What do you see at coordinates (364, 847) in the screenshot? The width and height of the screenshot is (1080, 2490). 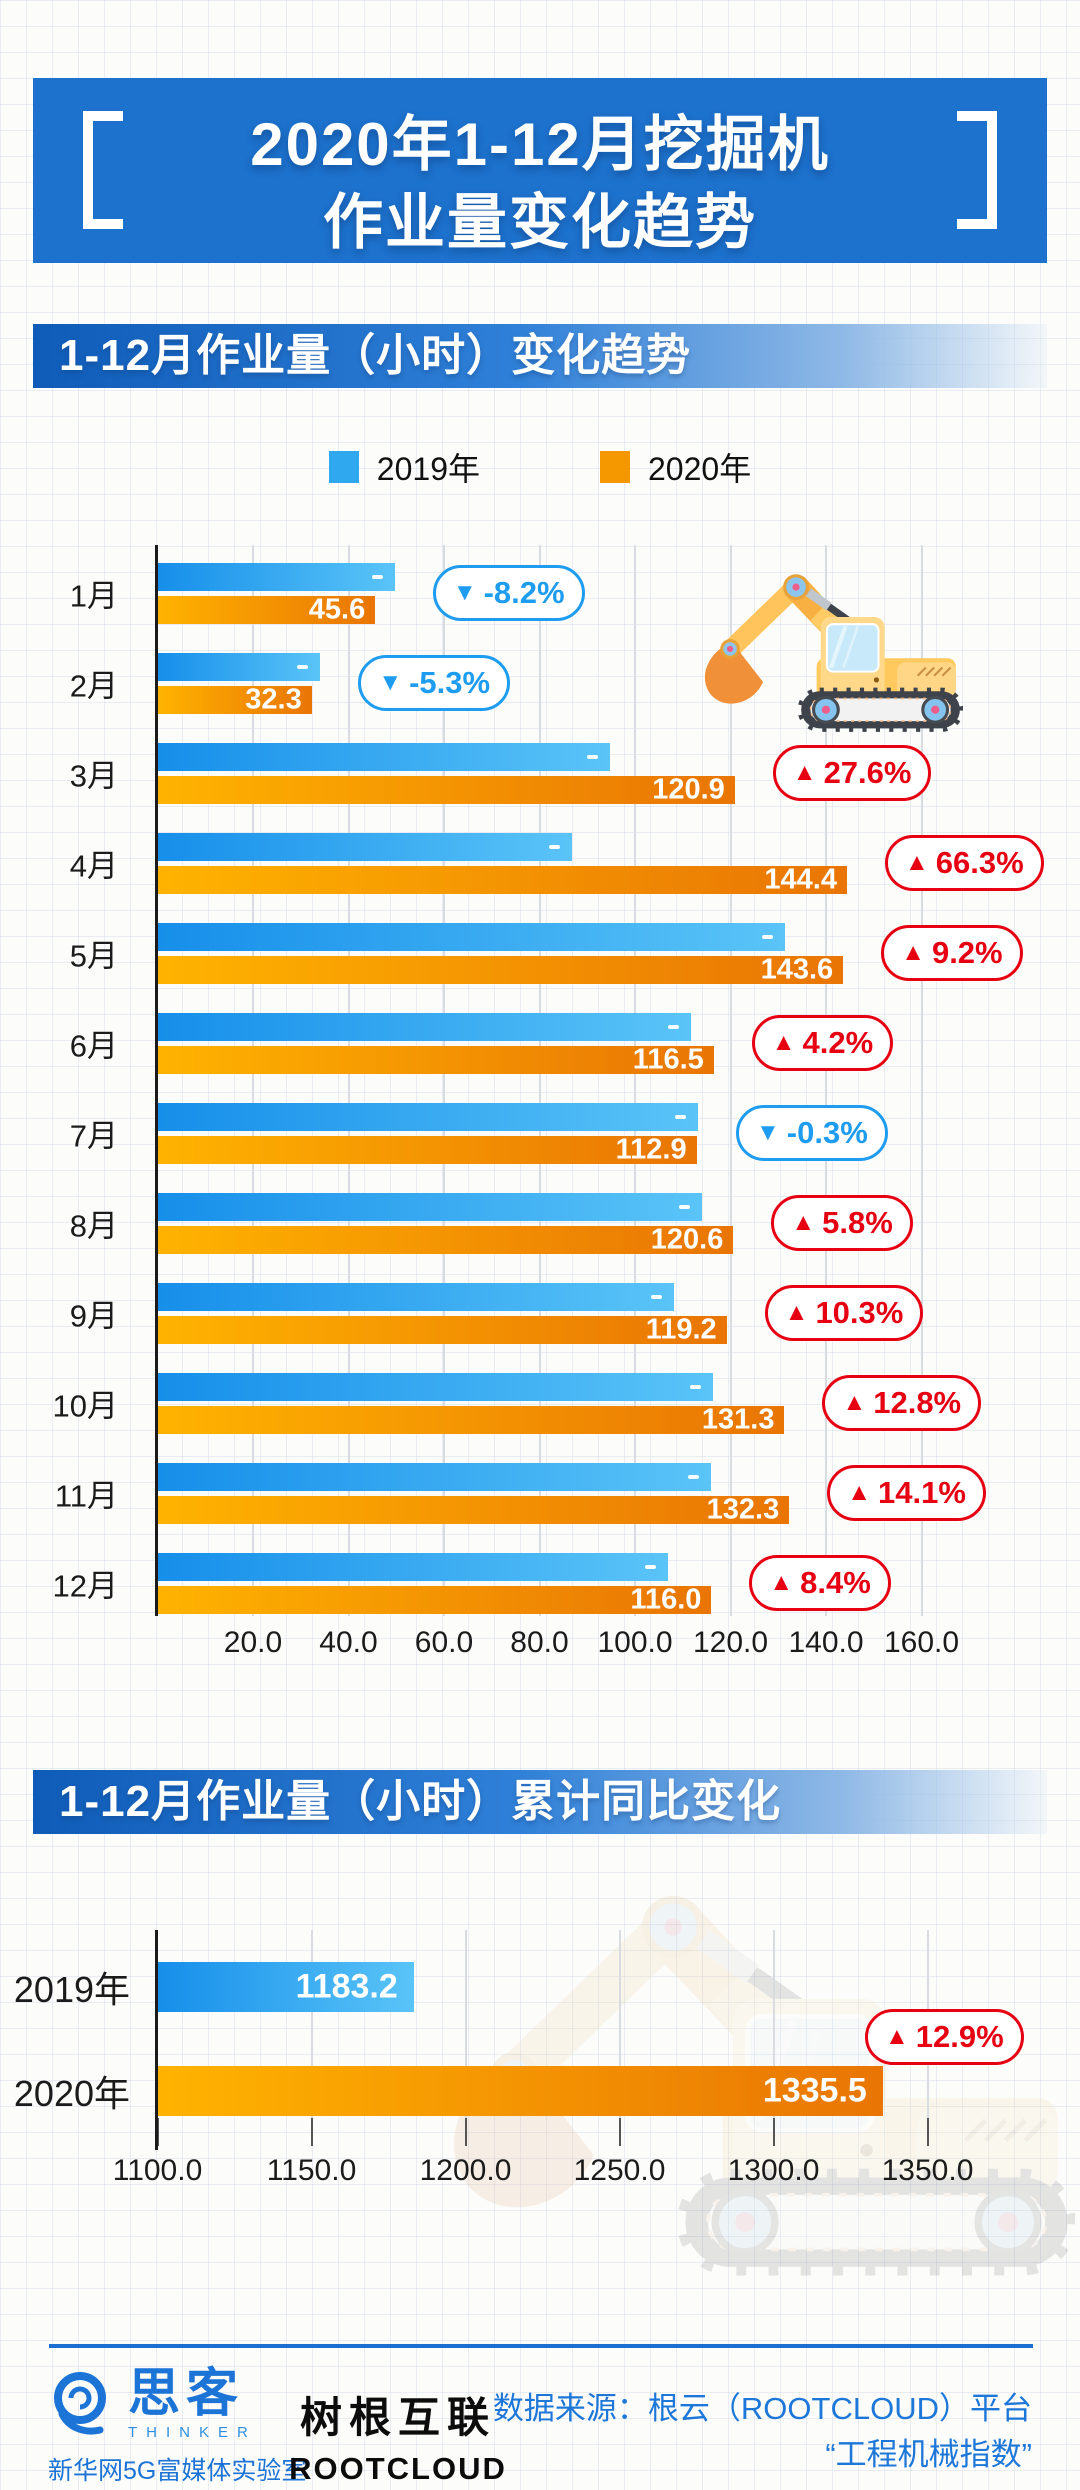 I see `bar-2019-4月` at bounding box center [364, 847].